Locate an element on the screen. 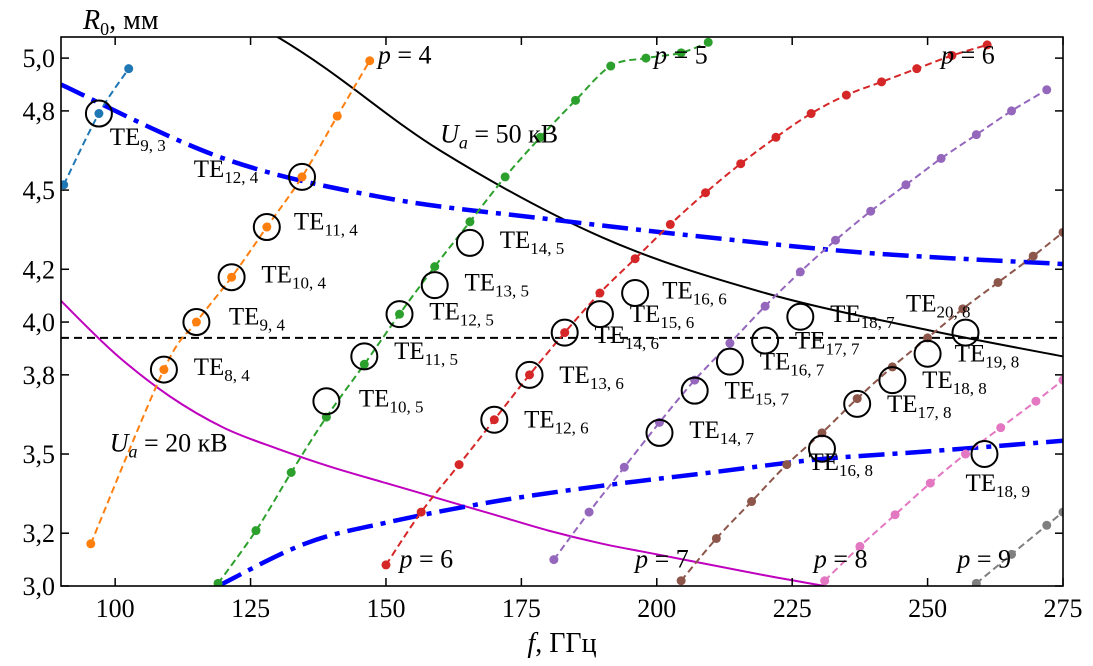 The image size is (1093, 666). y-axis-title: R0, мм is located at coordinates (120, 22).